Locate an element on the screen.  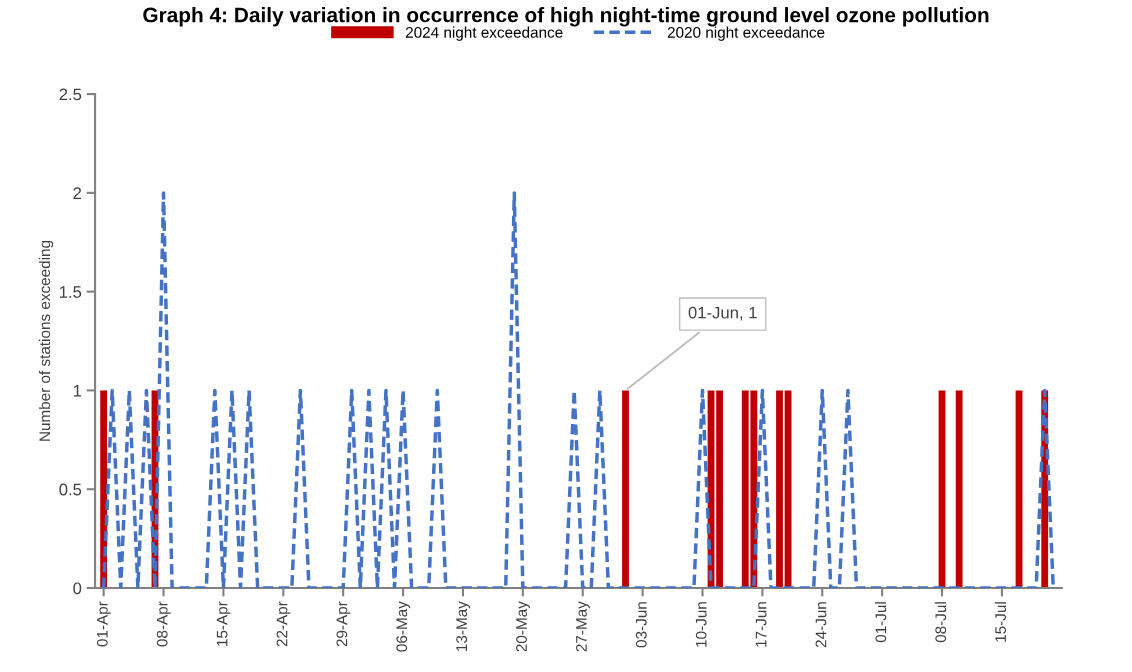
legend-label: 2024 night exceedance is located at coordinates (484, 33).